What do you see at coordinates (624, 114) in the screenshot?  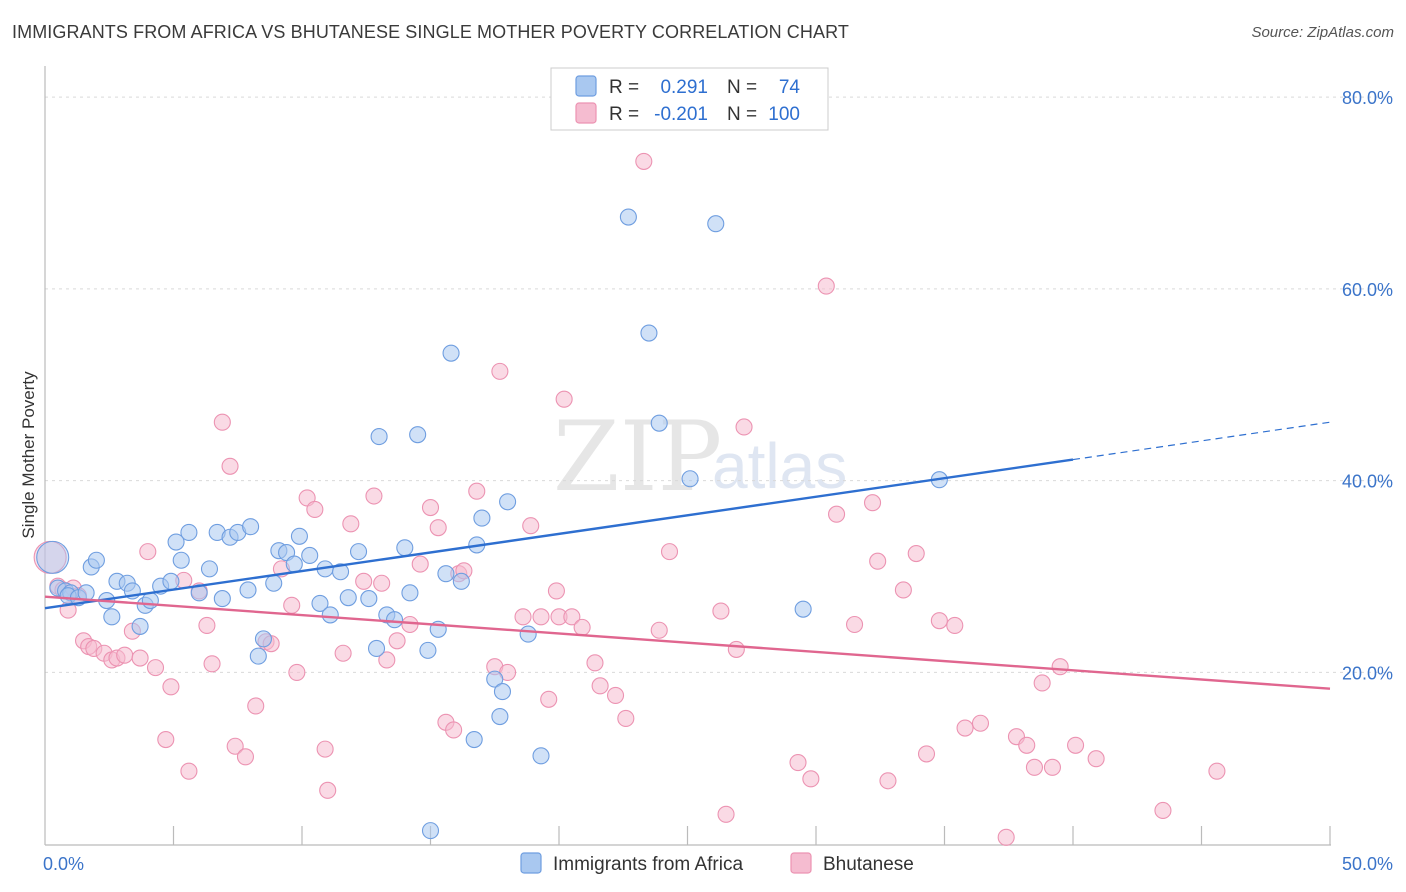 I see `legend-r-label-2: R =` at bounding box center [624, 114].